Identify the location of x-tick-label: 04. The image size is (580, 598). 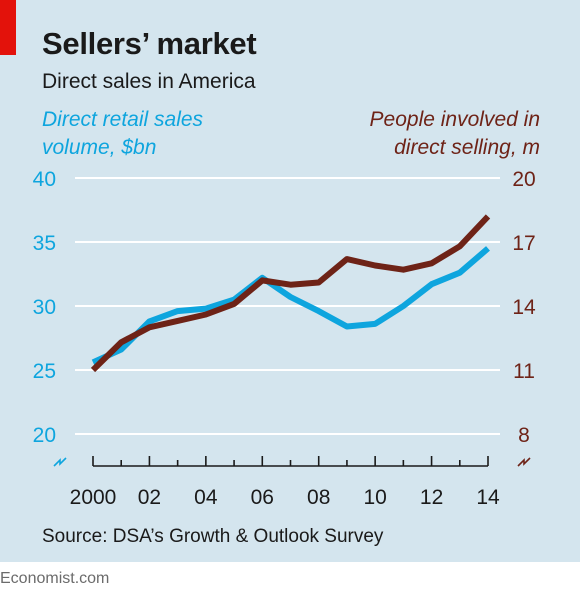
(206, 497).